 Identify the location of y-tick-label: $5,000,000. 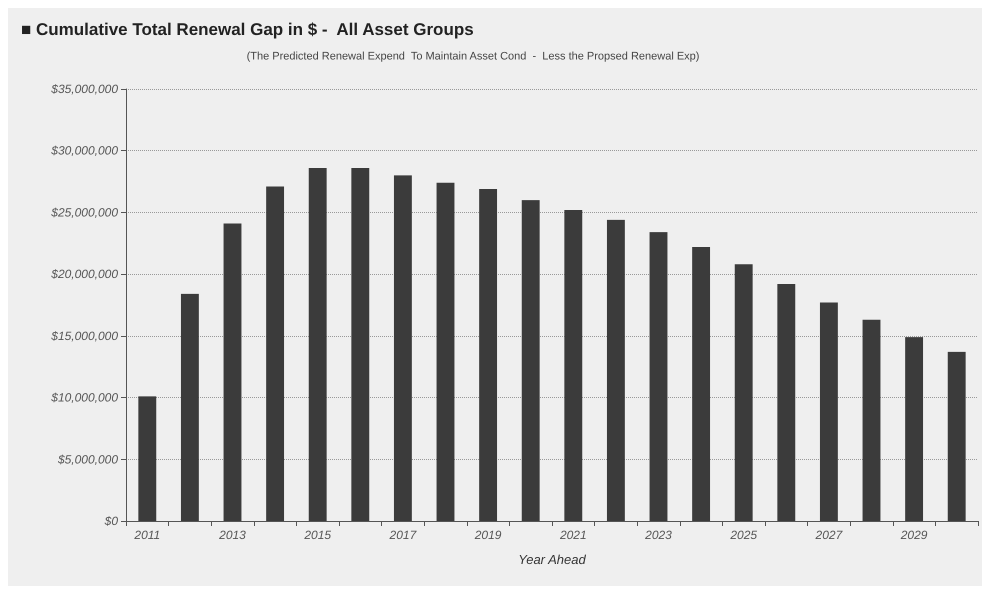
(87, 459).